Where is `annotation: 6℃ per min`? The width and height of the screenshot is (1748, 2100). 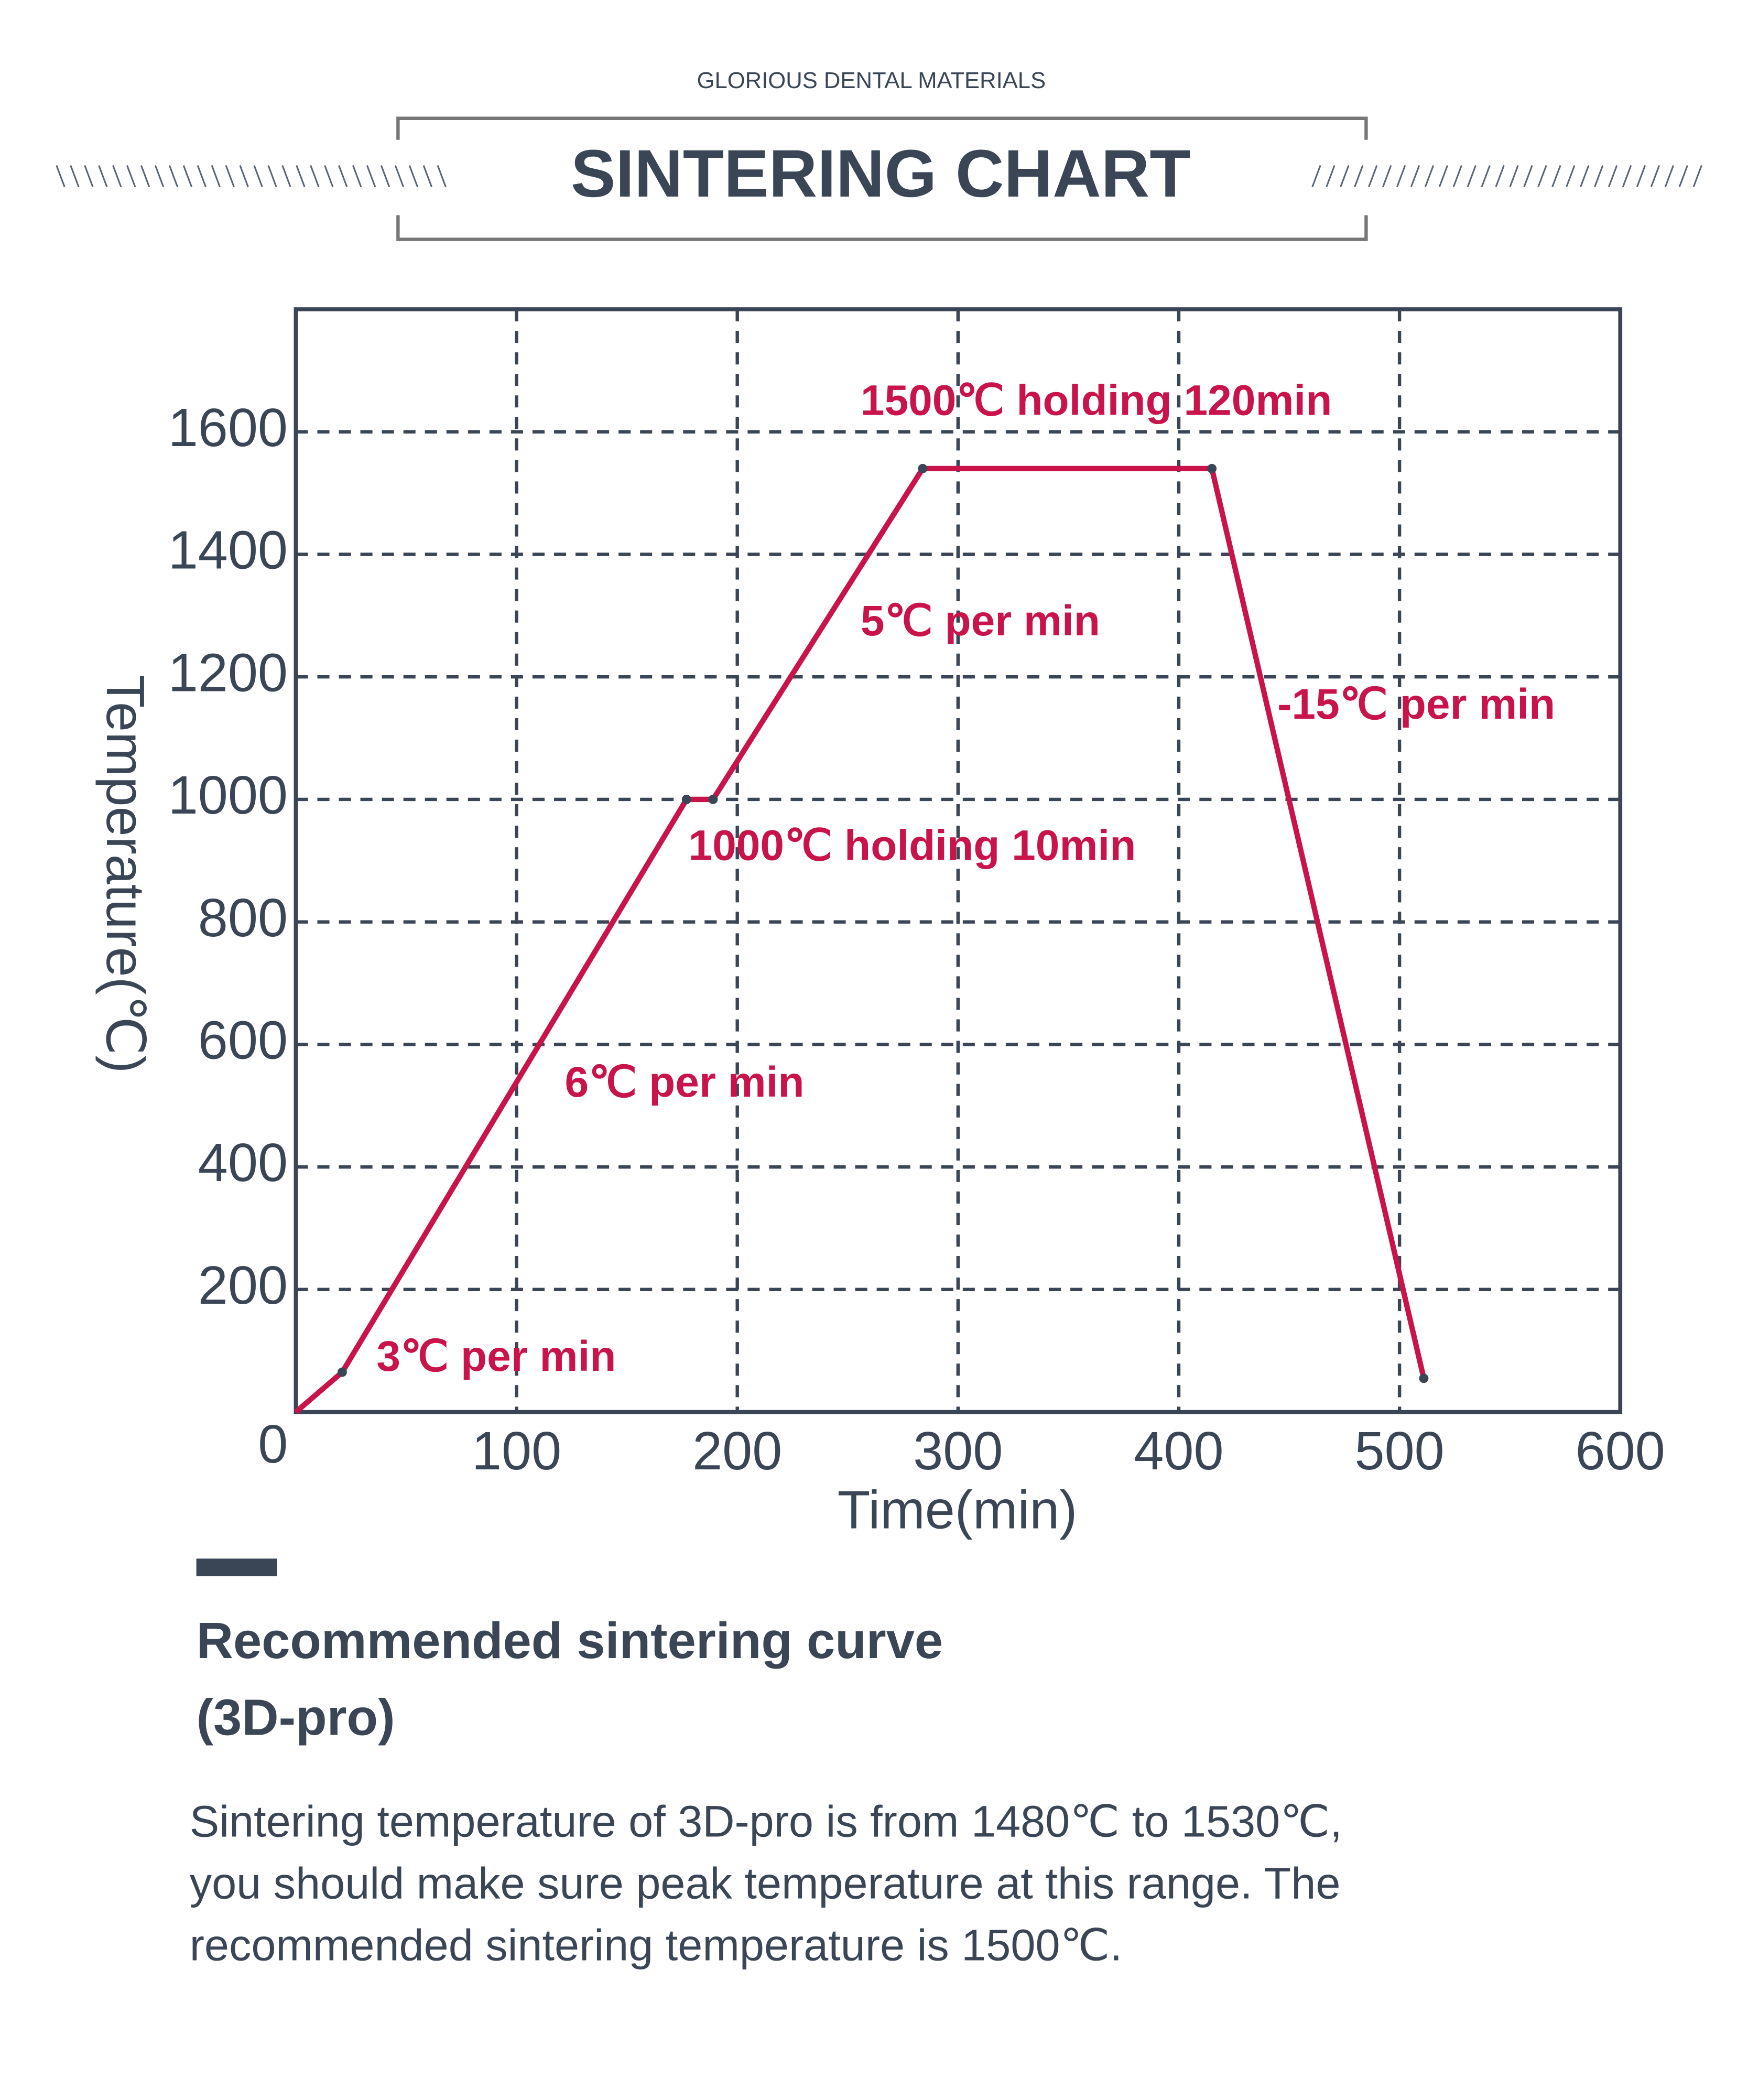
annotation: 6℃ per min is located at coordinates (684, 1082).